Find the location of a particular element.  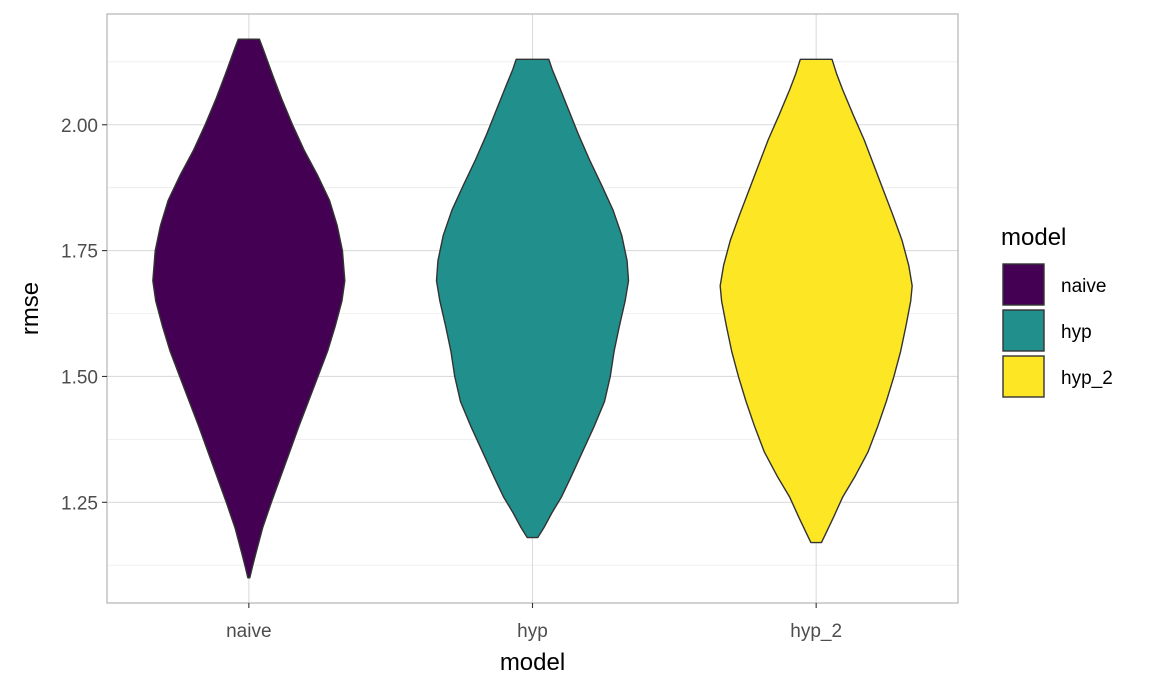

y-tick-label: 1.50 is located at coordinates (79, 377).